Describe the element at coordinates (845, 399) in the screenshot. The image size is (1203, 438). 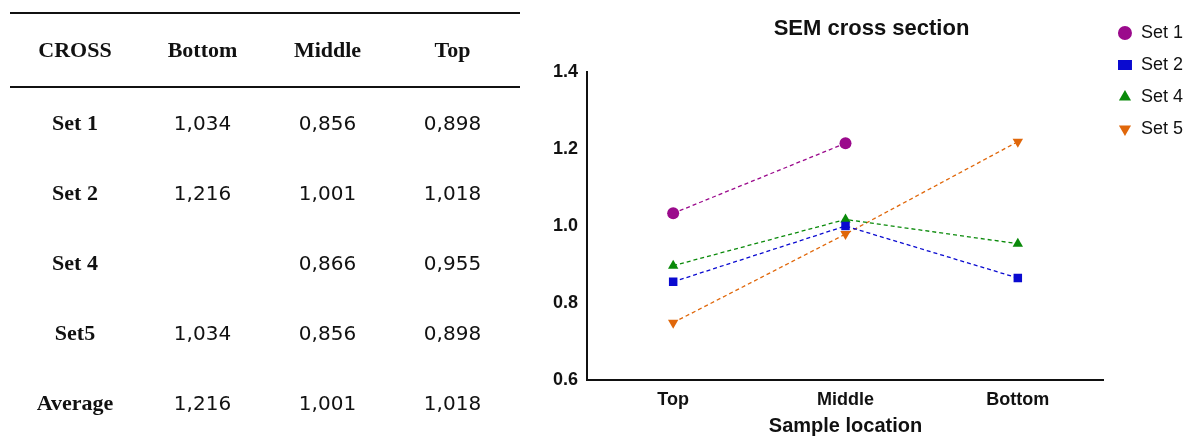
I see `x-tick-label: Middle` at that location.